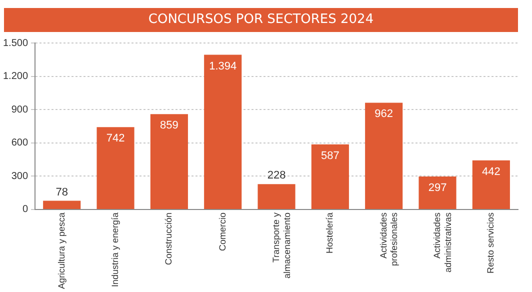 Image resolution: width=532 pixels, height=292 pixels. What do you see at coordinates (19, 176) in the screenshot?
I see `y-tick-label: 300` at bounding box center [19, 176].